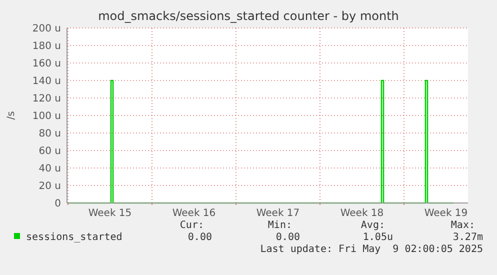 This screenshot has height=275, width=497. Describe the element at coordinates (49, 169) in the screenshot. I see `y-tick-label: 40 u` at that location.